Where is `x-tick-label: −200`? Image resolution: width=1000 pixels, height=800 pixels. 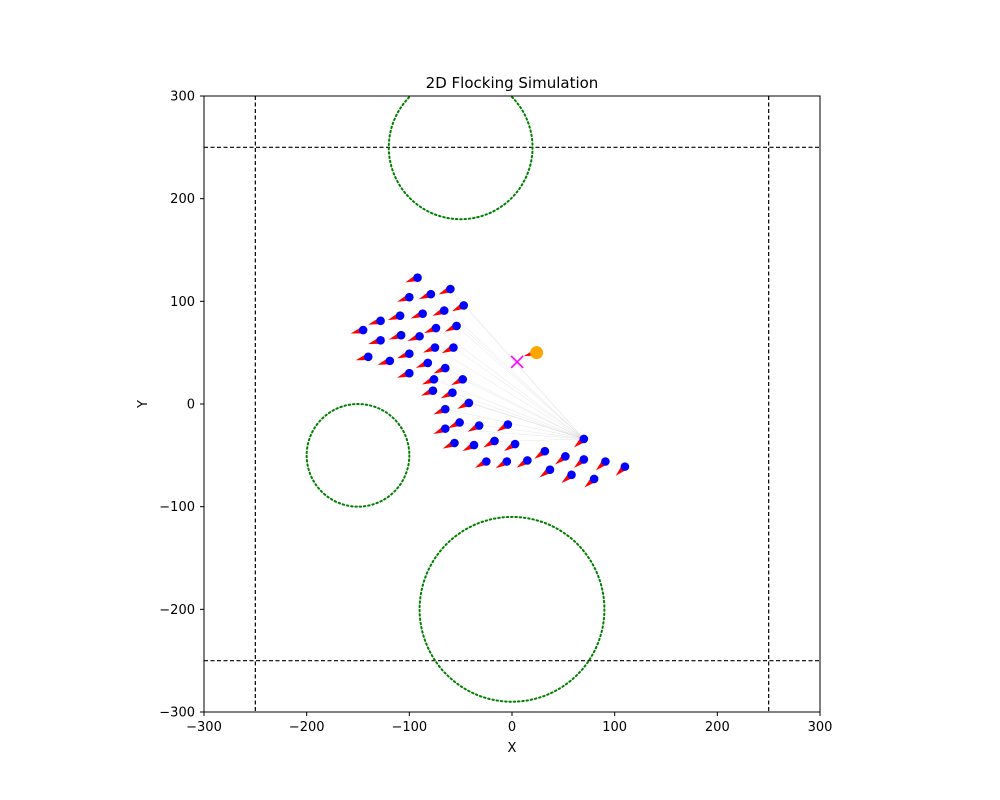 x-tick-label: −200 is located at coordinates (307, 727).